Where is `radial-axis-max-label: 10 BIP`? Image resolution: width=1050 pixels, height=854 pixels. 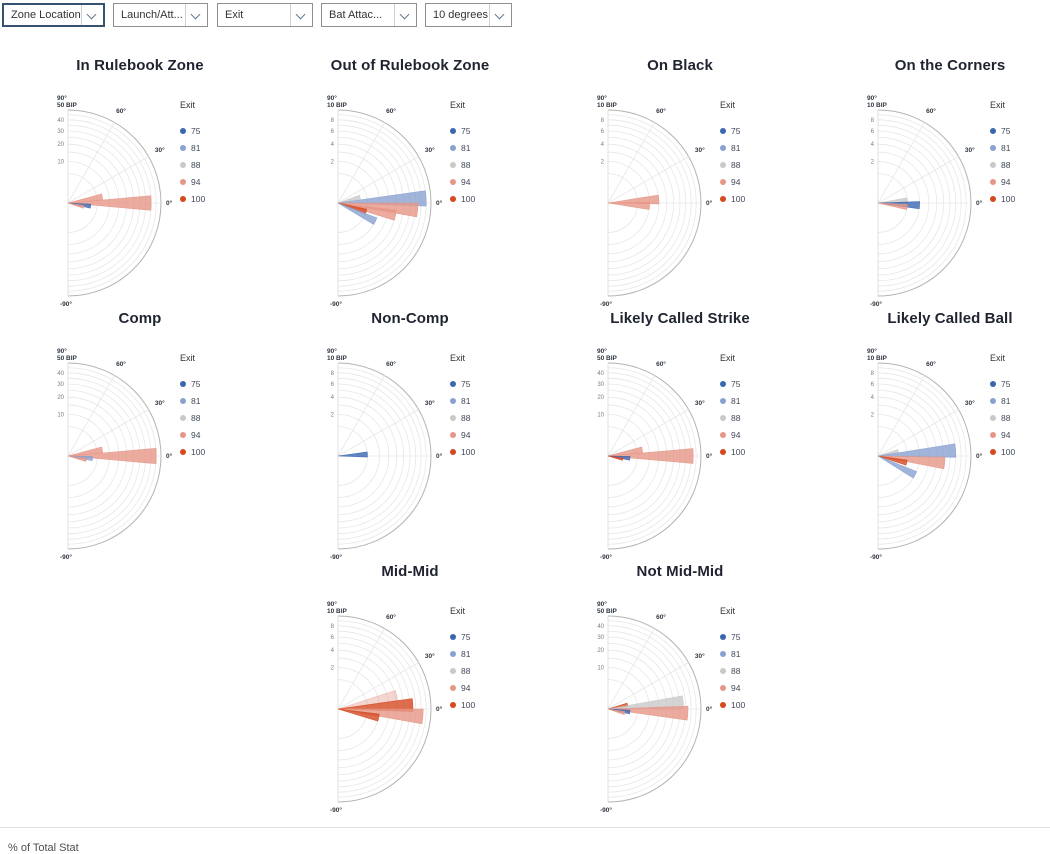
radial-axis-max-label: 10 BIP is located at coordinates (337, 611).